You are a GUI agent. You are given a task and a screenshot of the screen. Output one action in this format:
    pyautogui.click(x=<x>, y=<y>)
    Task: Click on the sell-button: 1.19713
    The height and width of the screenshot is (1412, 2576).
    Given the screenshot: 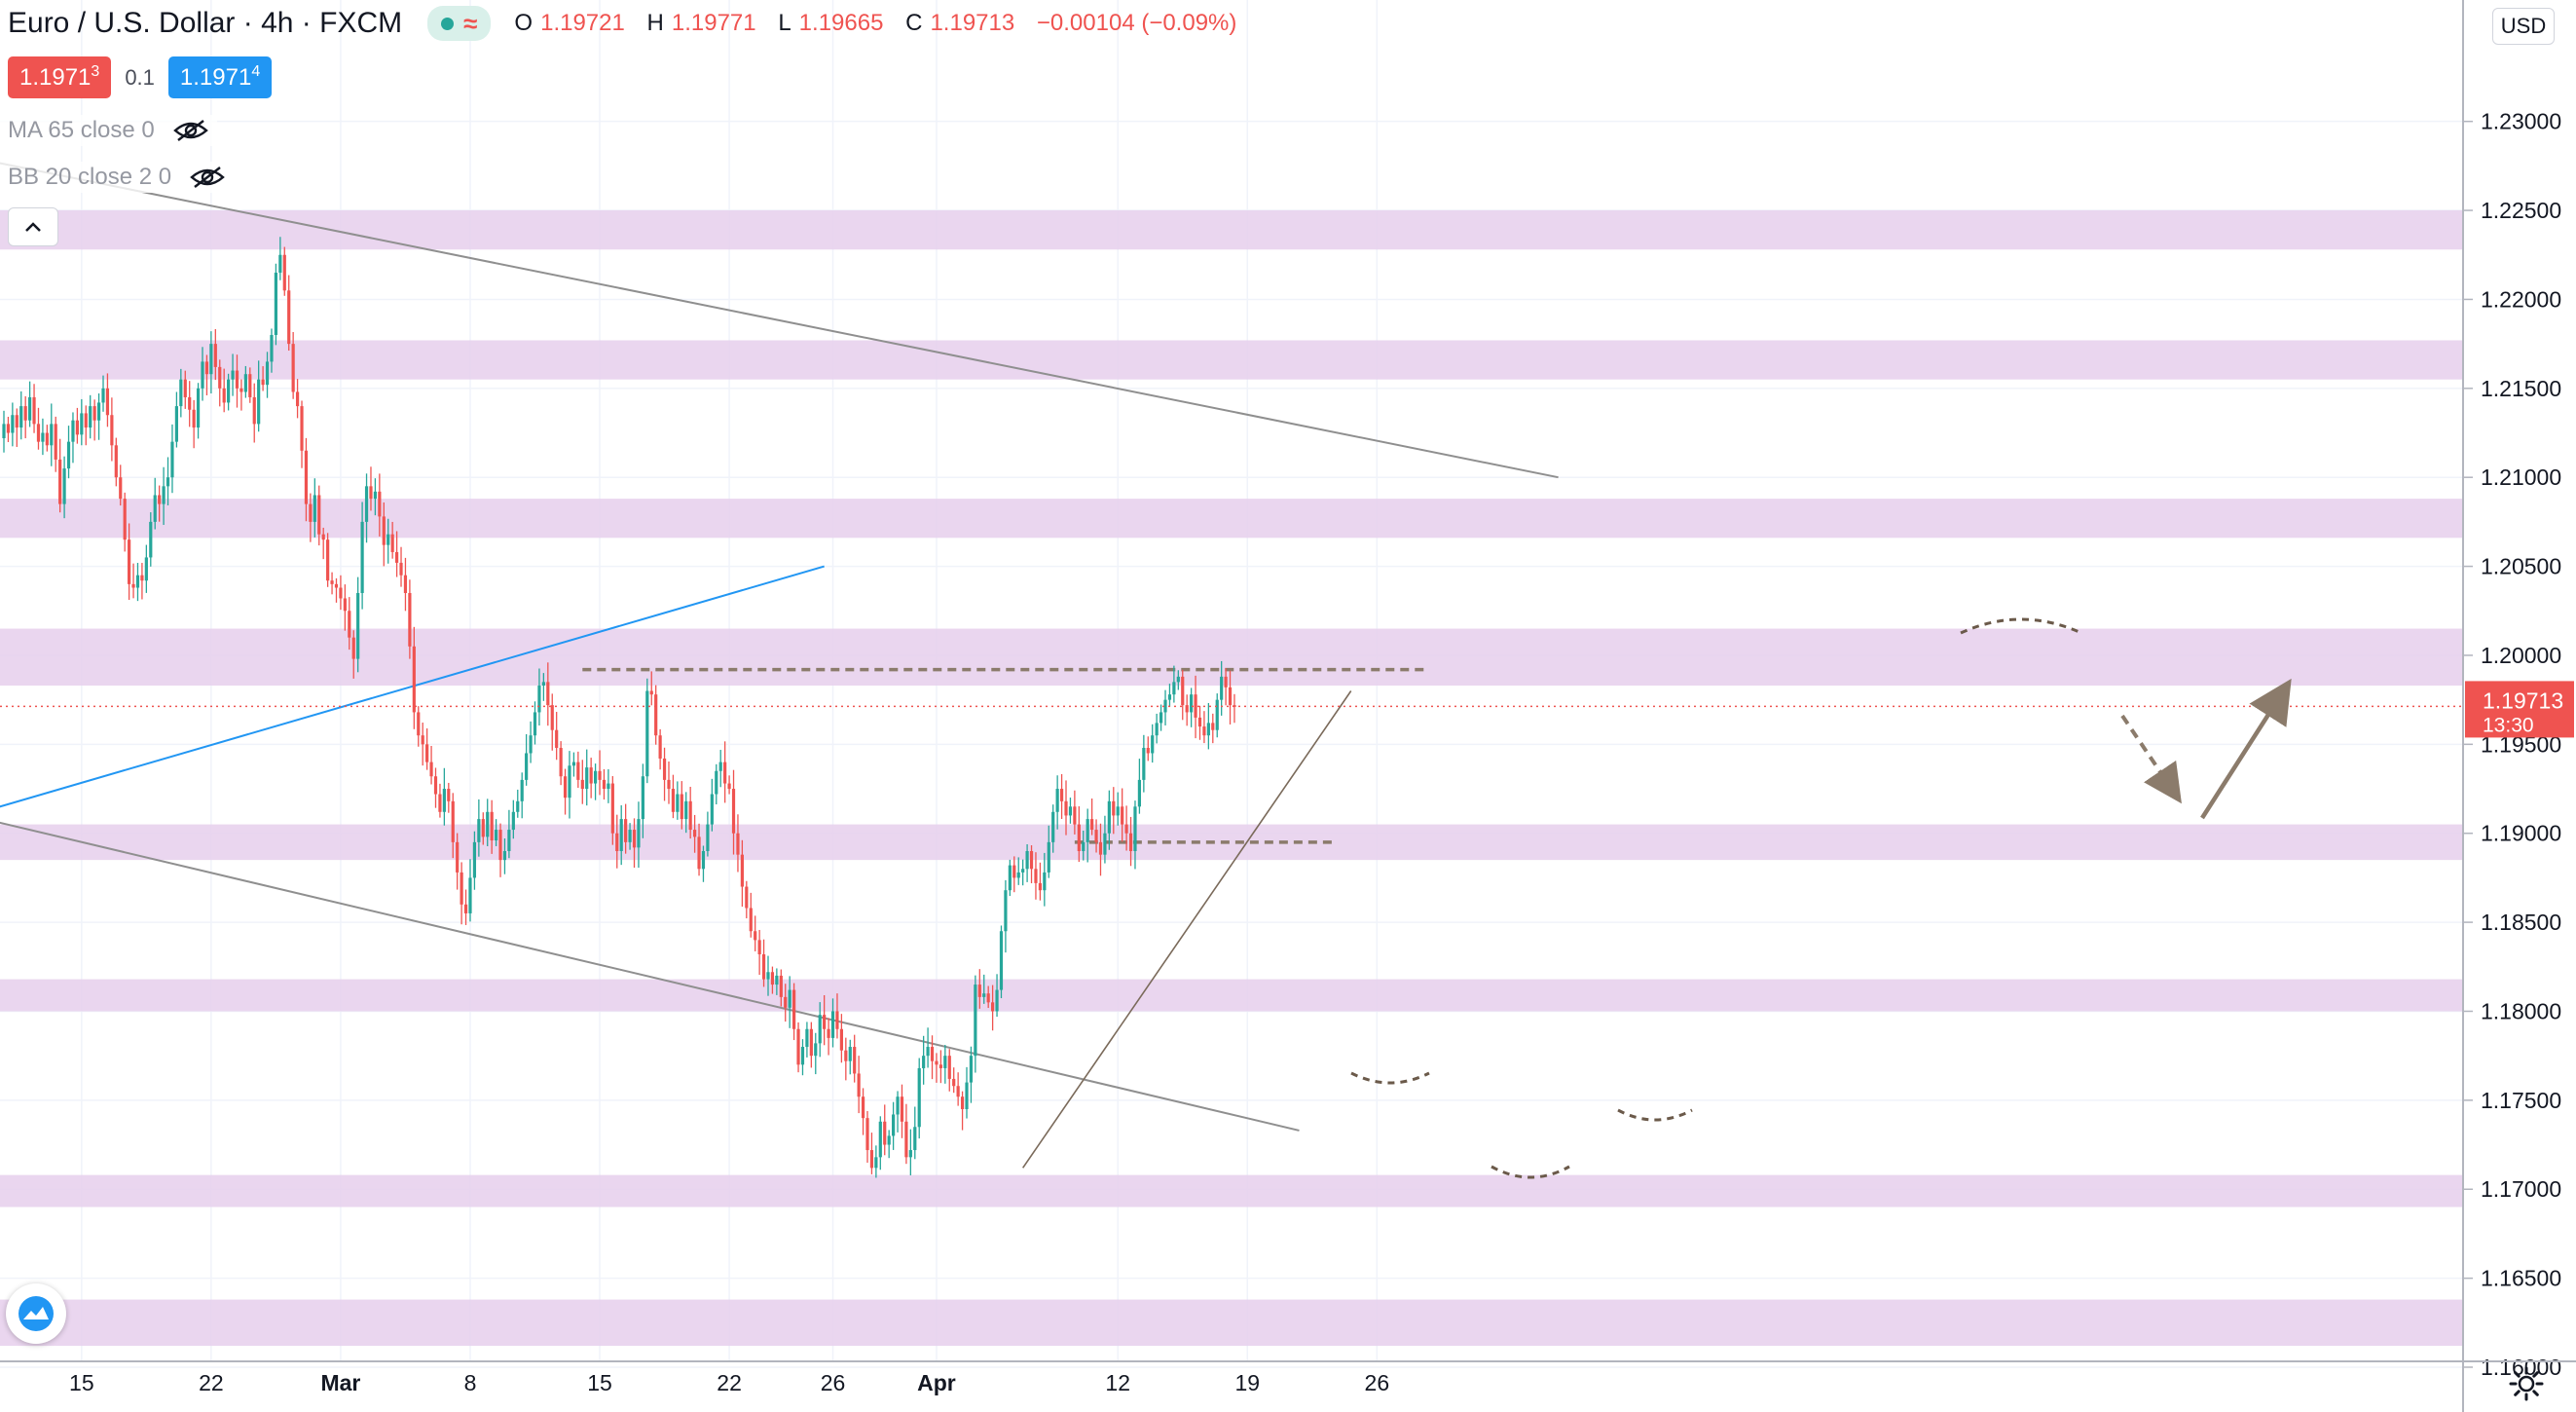 What is the action you would take?
    pyautogui.click(x=60, y=77)
    